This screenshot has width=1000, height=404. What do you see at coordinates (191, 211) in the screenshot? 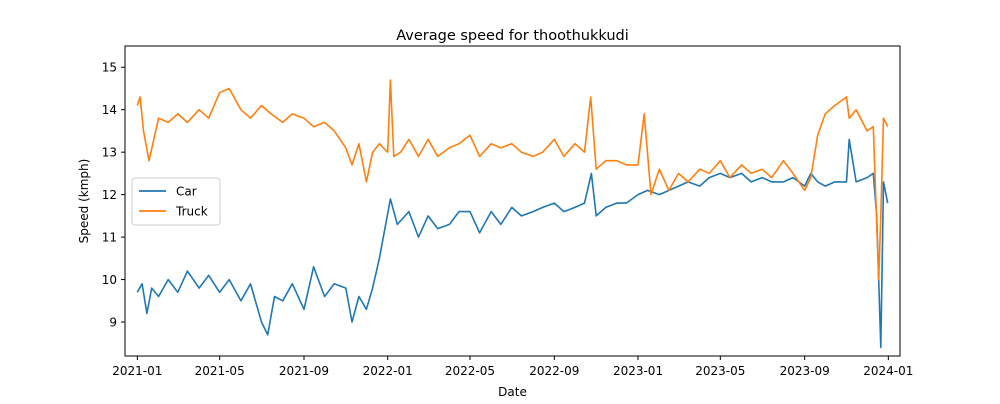
I see `legend-label-truck: Truck` at bounding box center [191, 211].